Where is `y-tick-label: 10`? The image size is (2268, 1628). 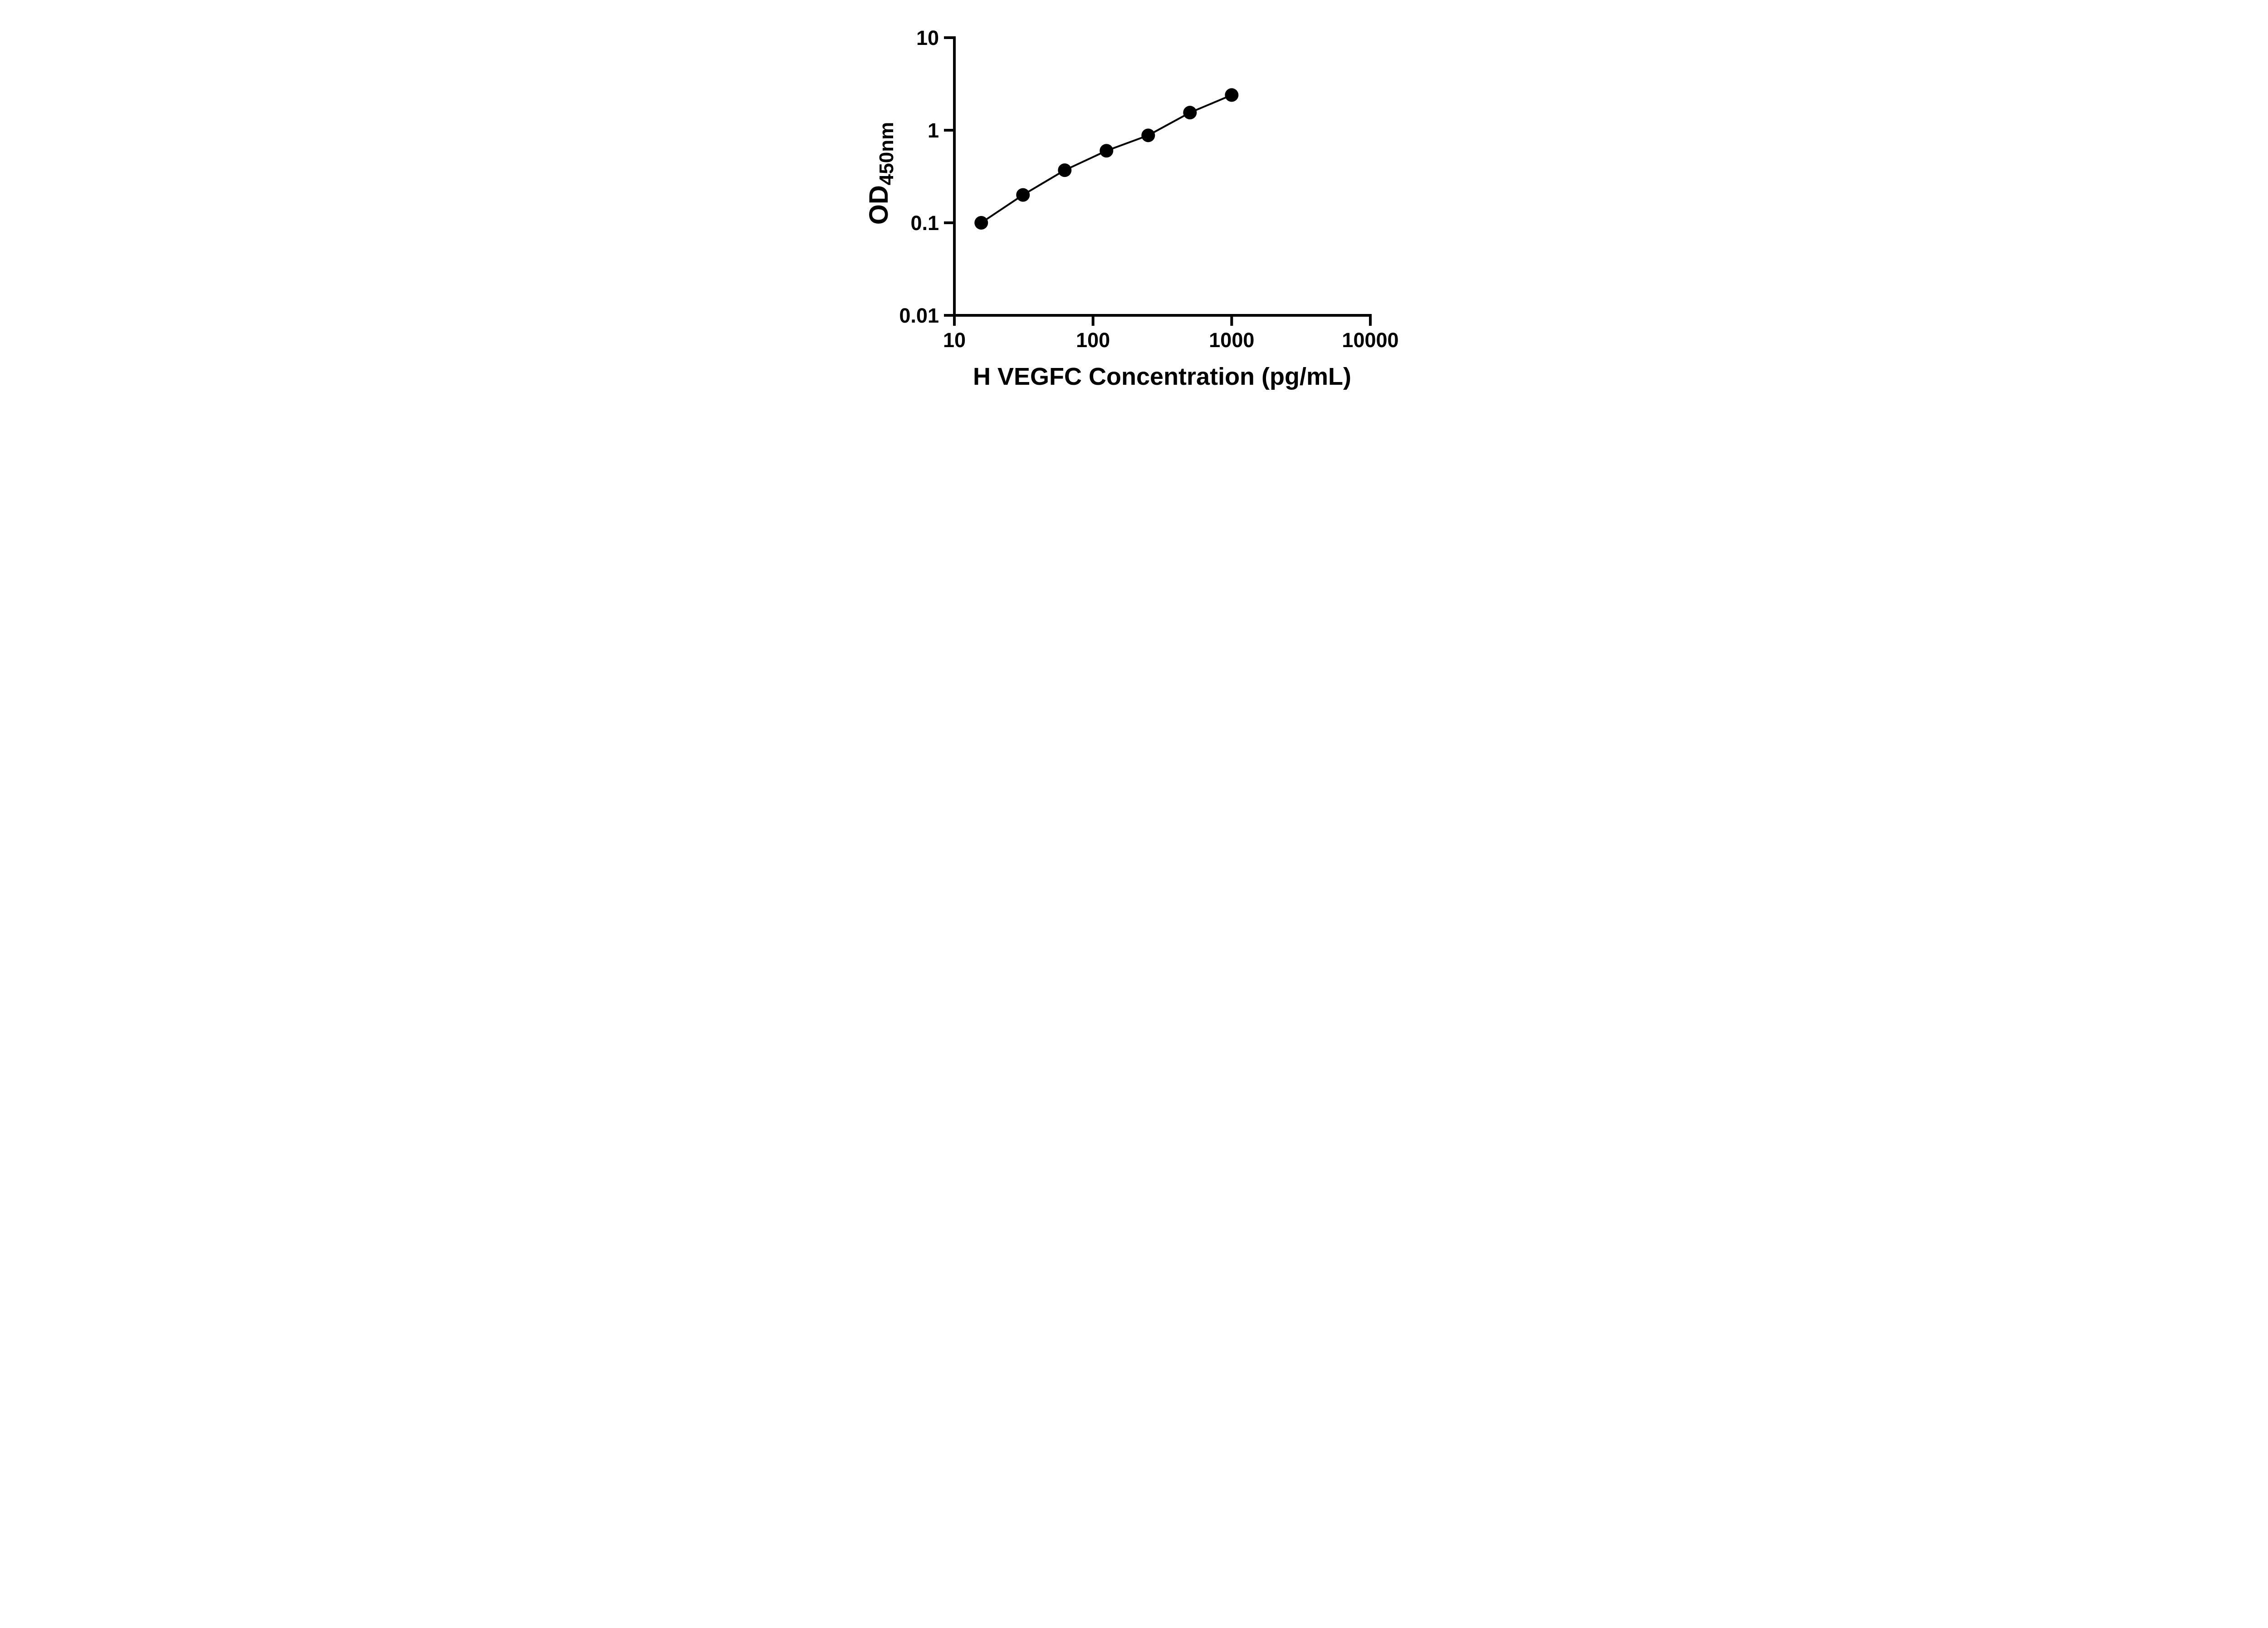 y-tick-label: 10 is located at coordinates (927, 37).